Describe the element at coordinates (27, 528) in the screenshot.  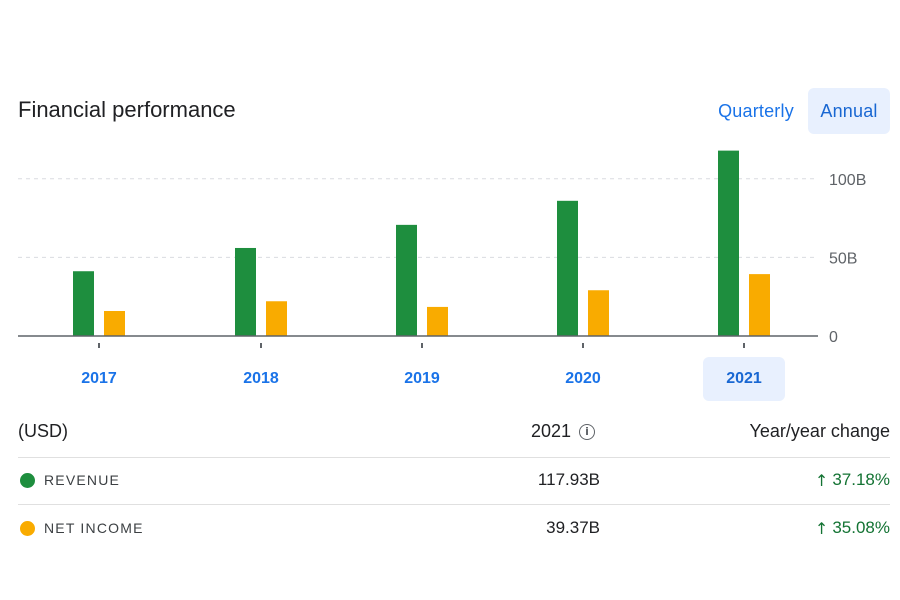
I see `net-income-legend-dot` at that location.